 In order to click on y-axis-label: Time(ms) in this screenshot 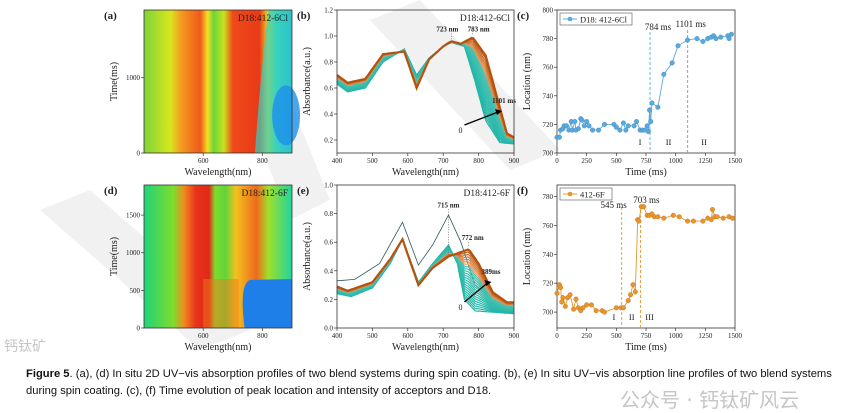, I will do `click(114, 256)`.